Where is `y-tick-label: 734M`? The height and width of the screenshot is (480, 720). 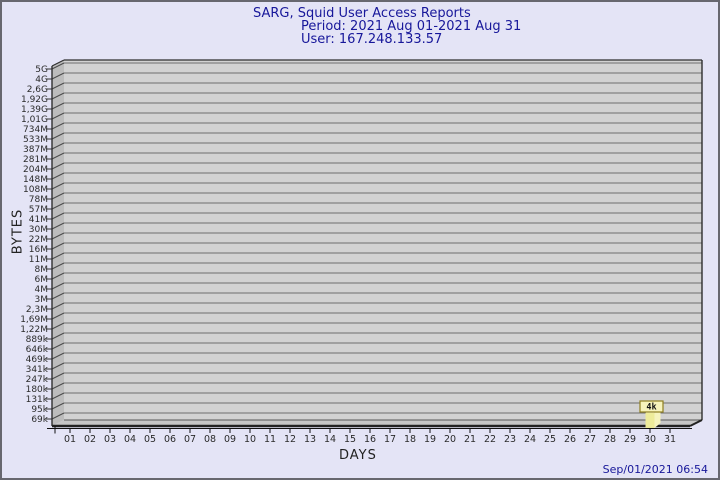
y-tick-label: 734M is located at coordinates (35, 130).